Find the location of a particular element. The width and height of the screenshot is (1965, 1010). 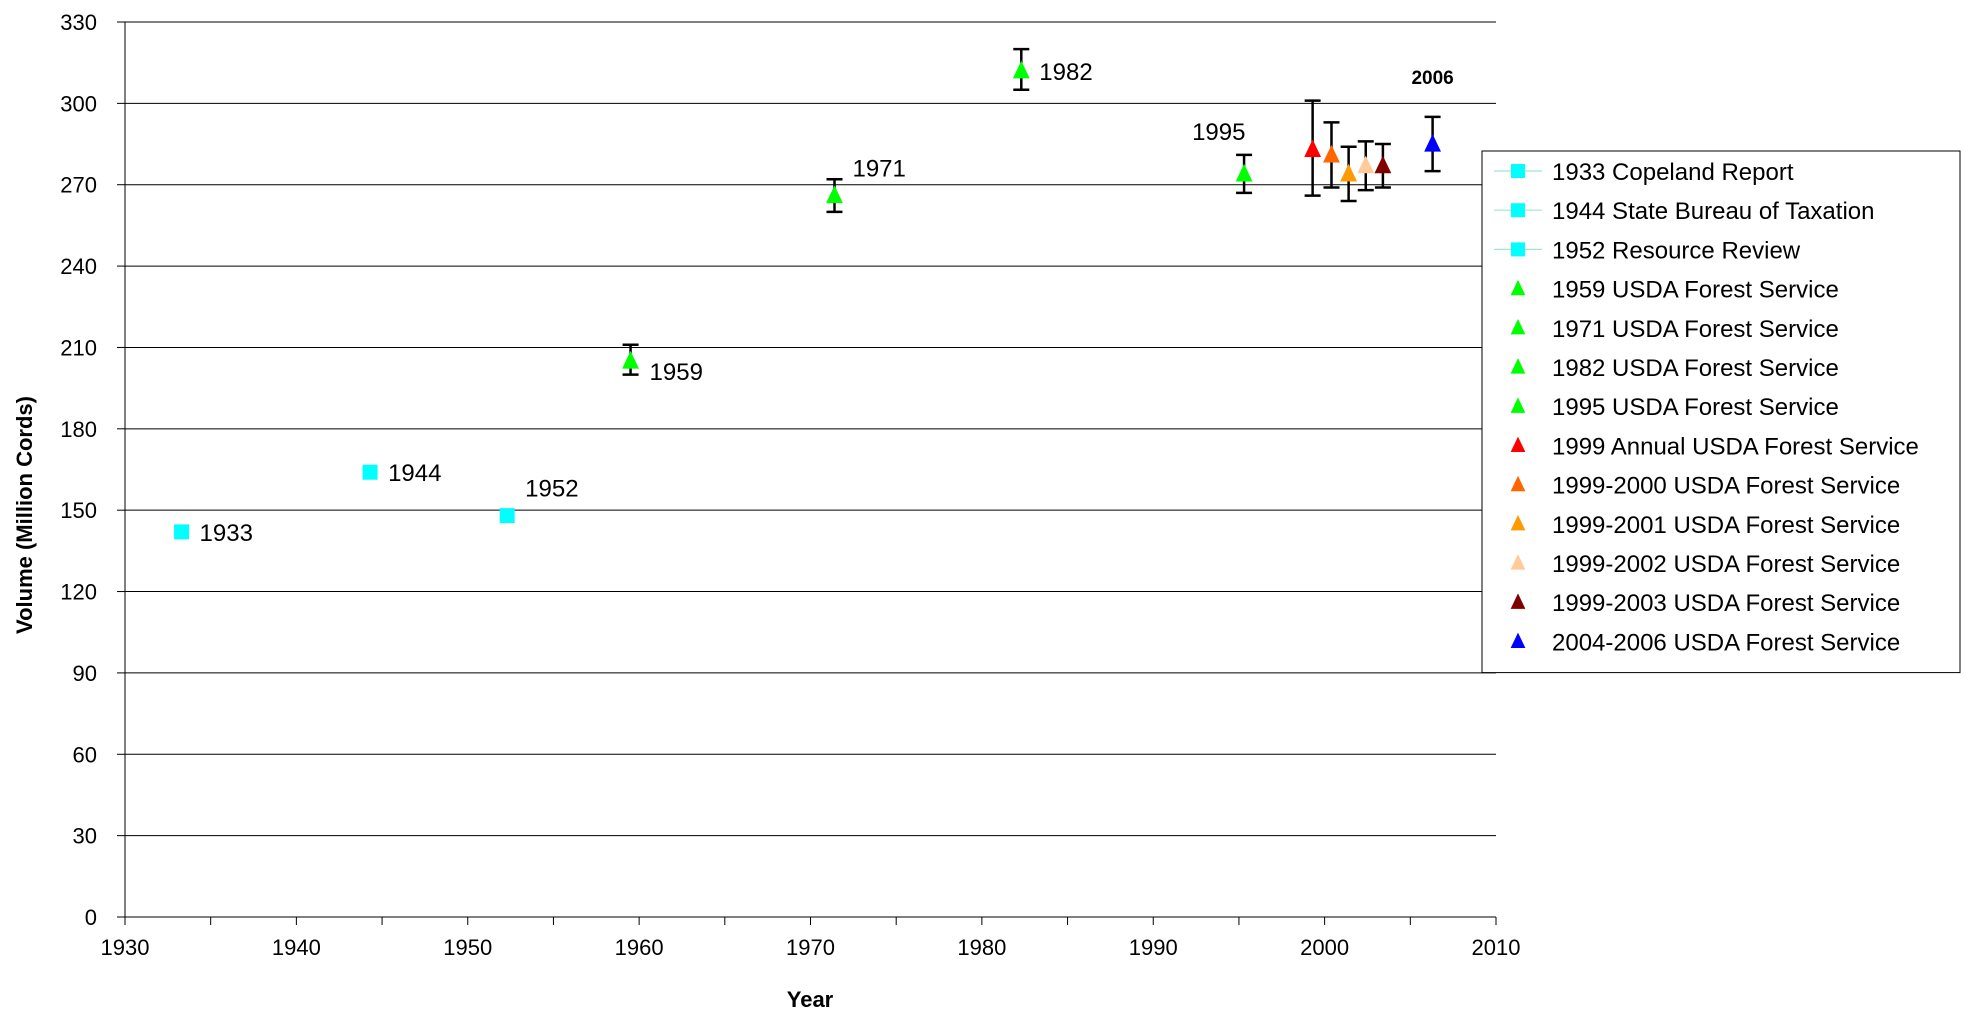

y-tick-label: 300 is located at coordinates (78, 103).